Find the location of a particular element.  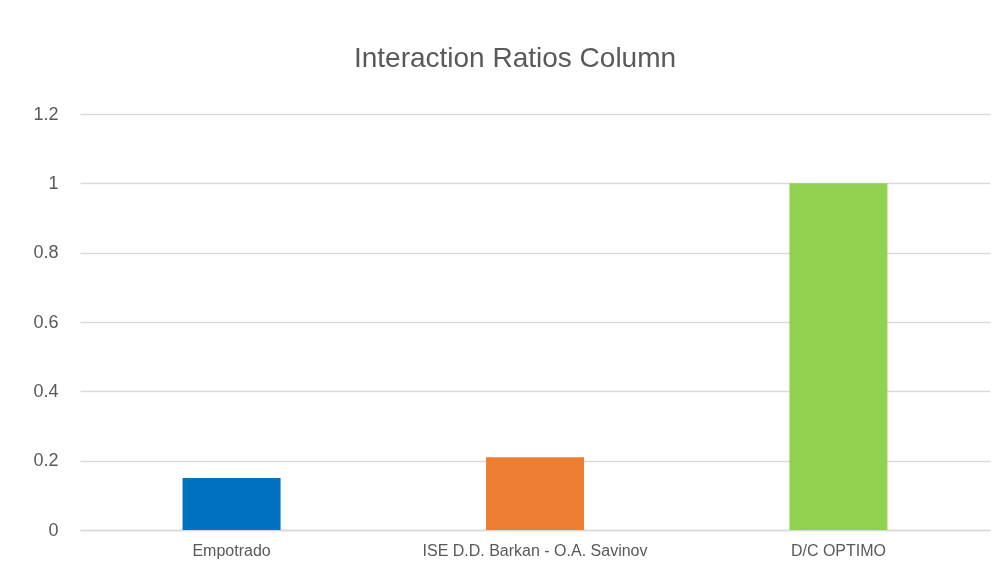

x-tick-label: Empotrado is located at coordinates (231, 550).